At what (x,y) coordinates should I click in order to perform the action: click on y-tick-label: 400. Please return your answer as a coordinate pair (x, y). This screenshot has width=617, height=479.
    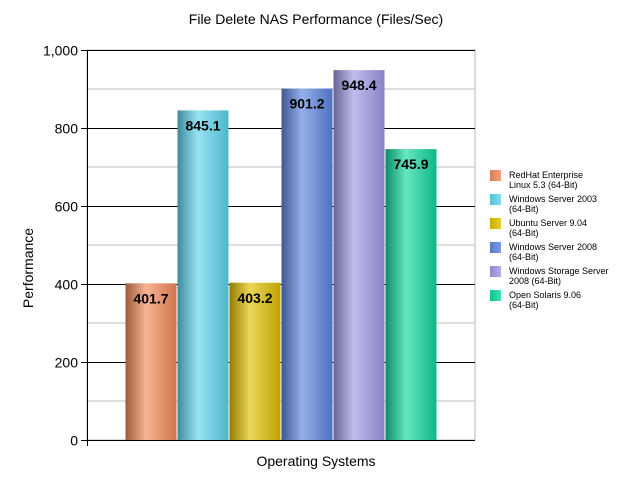
    Looking at the image, I should click on (67, 285).